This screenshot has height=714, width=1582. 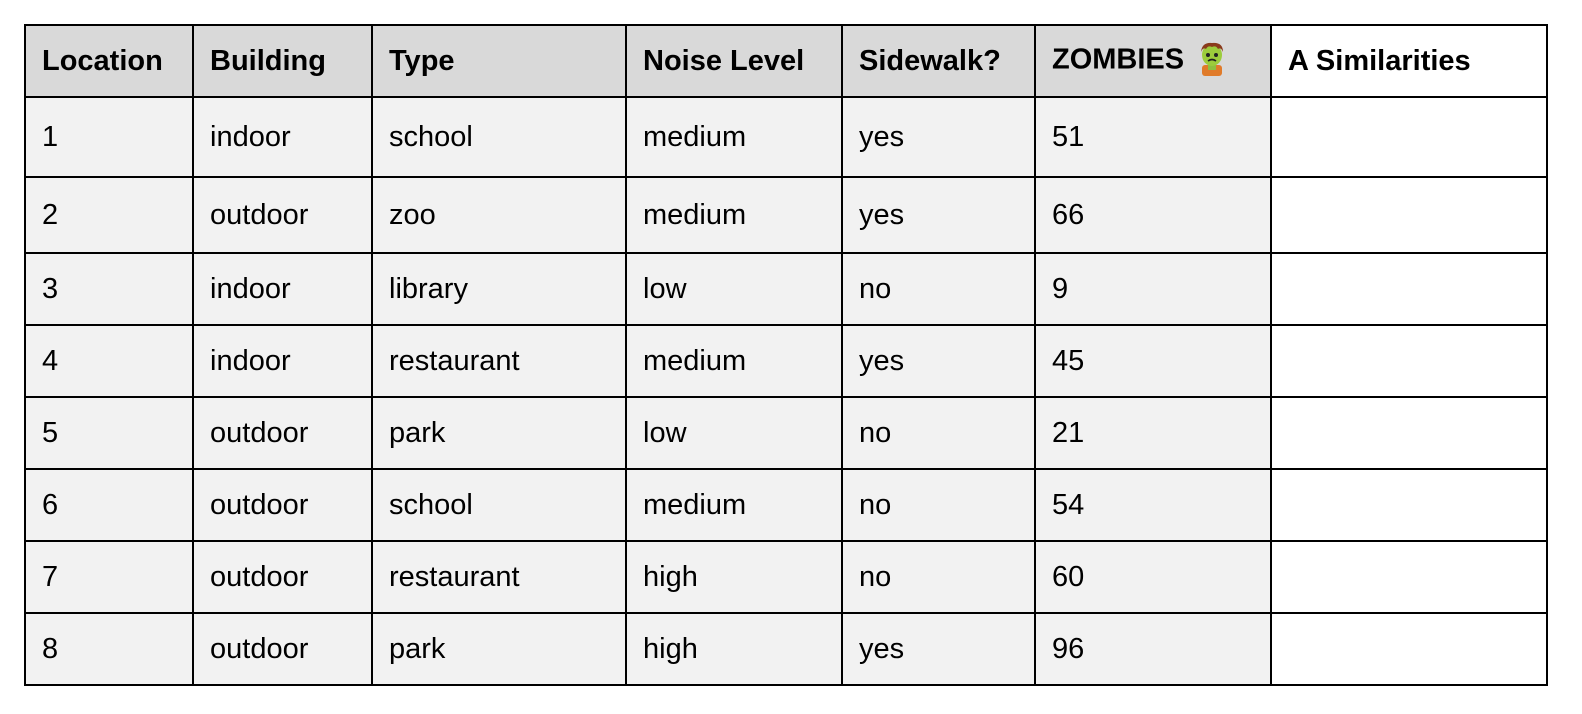 What do you see at coordinates (1153, 361) in the screenshot?
I see `cell-zombies: 45` at bounding box center [1153, 361].